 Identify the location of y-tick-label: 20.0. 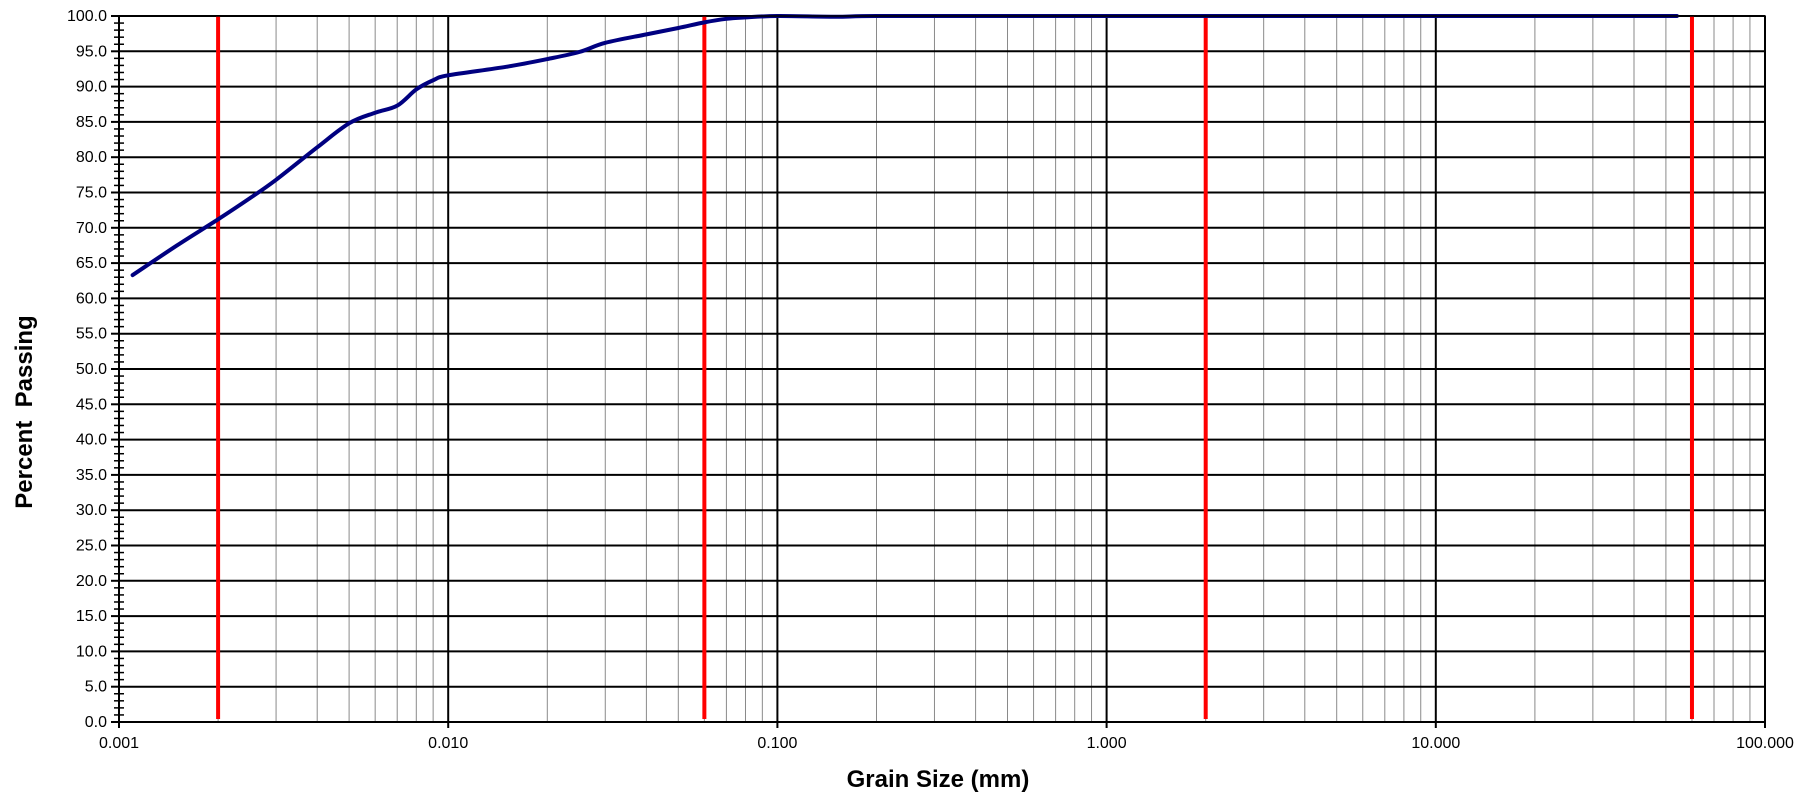
(91, 581).